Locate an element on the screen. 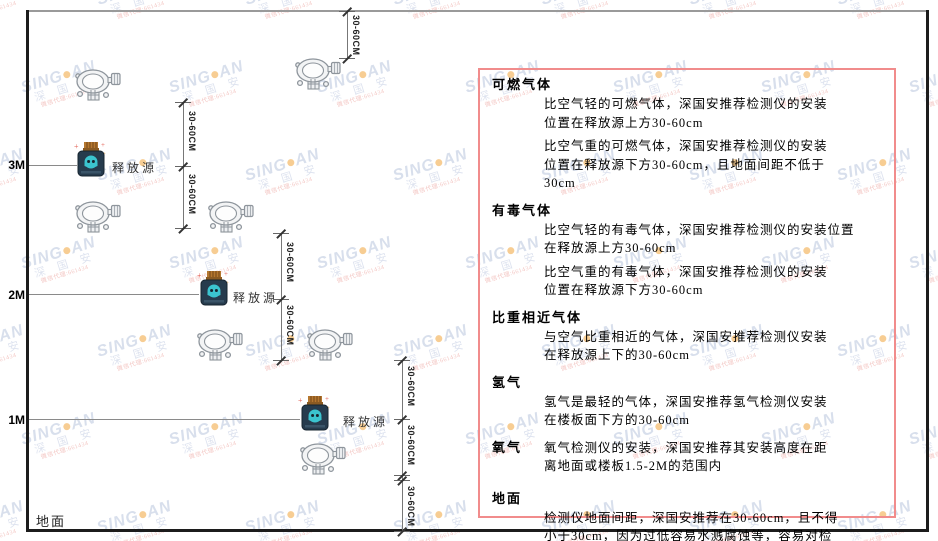 This screenshot has width=938, height=541. paragraph: 比空气重的有毒气体，深国安推荐检测仪的安装 位置在释放源下方30-60cm is located at coordinates (686, 281).